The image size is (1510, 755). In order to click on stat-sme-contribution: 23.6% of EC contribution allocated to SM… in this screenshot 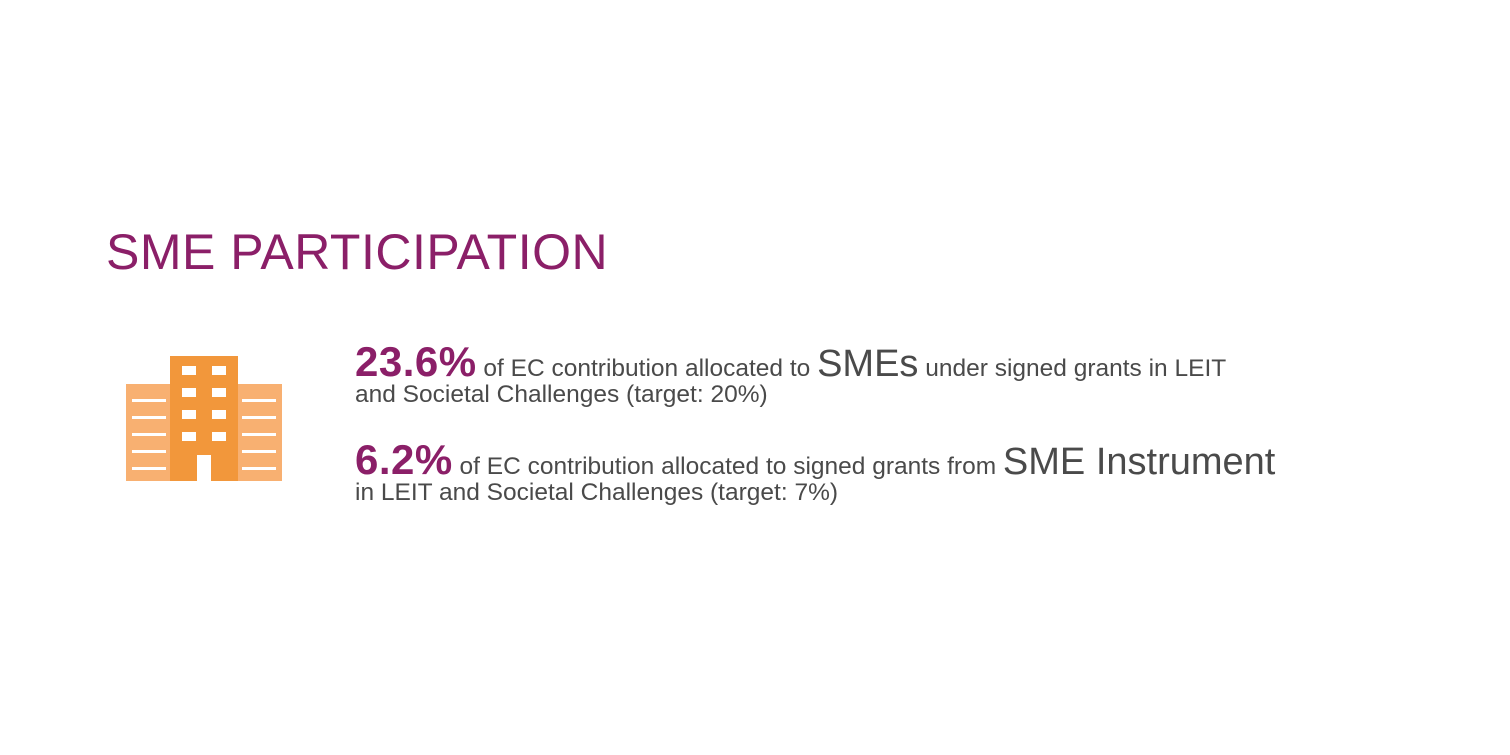, I will do `click(885, 372)`.